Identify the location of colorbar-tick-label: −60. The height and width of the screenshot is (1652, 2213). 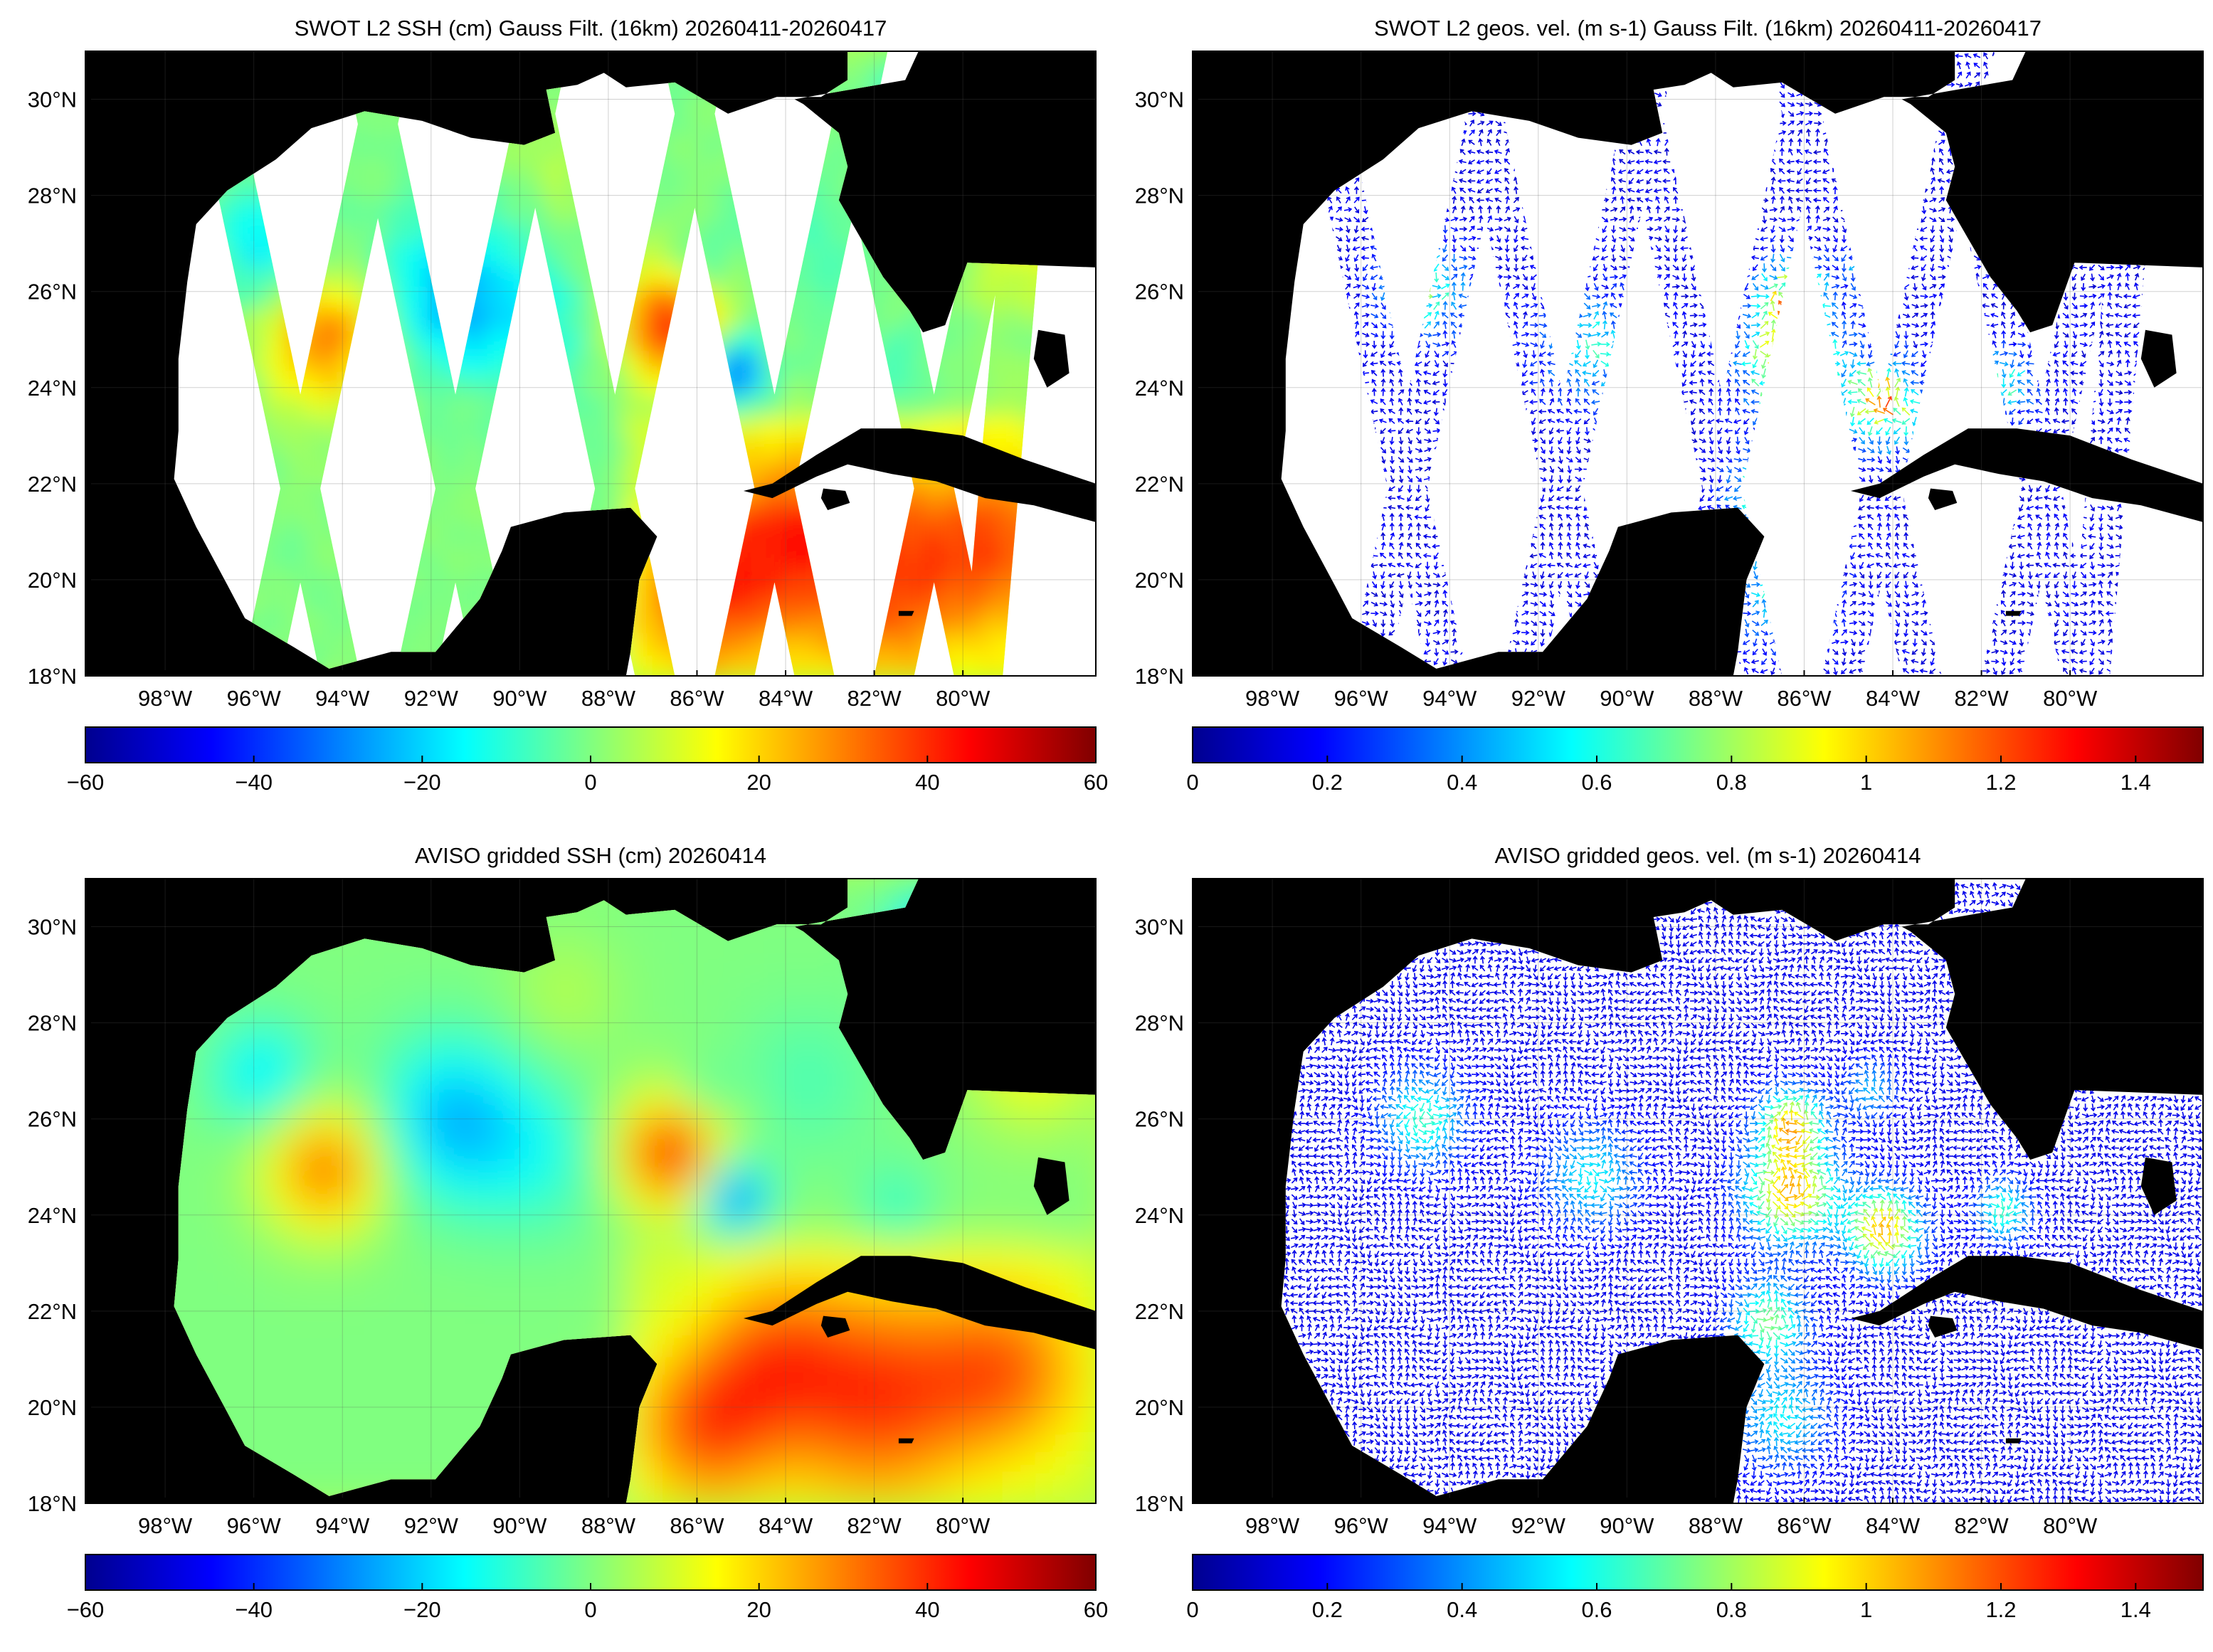
(86, 782).